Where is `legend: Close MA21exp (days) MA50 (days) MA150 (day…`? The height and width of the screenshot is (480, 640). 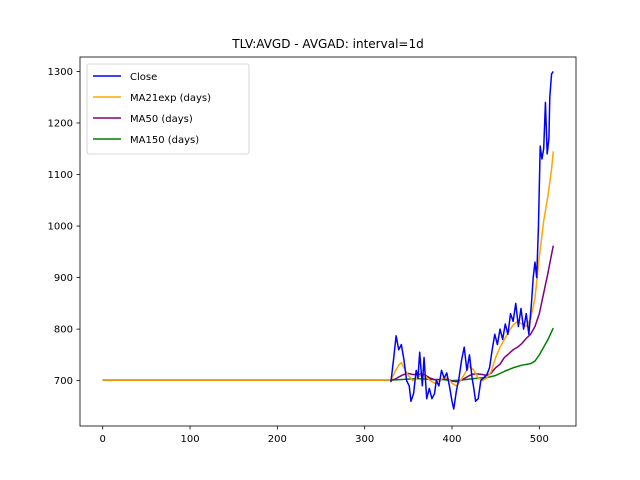
legend: Close MA21exp (days) MA50 (days) MA150 (day… is located at coordinates (168, 109).